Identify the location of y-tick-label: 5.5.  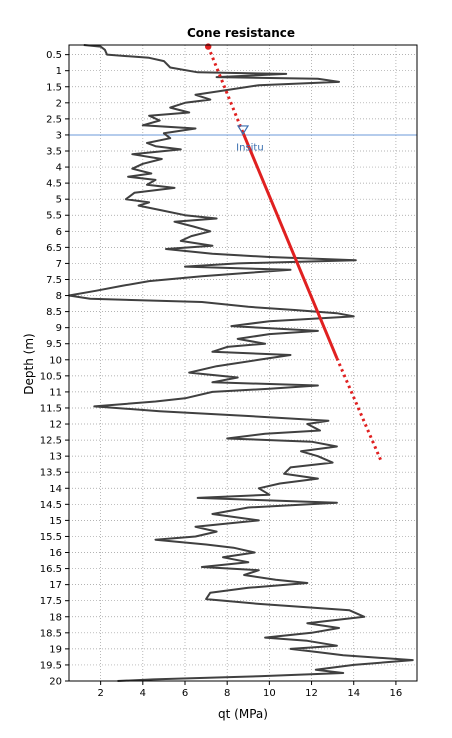
(54, 216).